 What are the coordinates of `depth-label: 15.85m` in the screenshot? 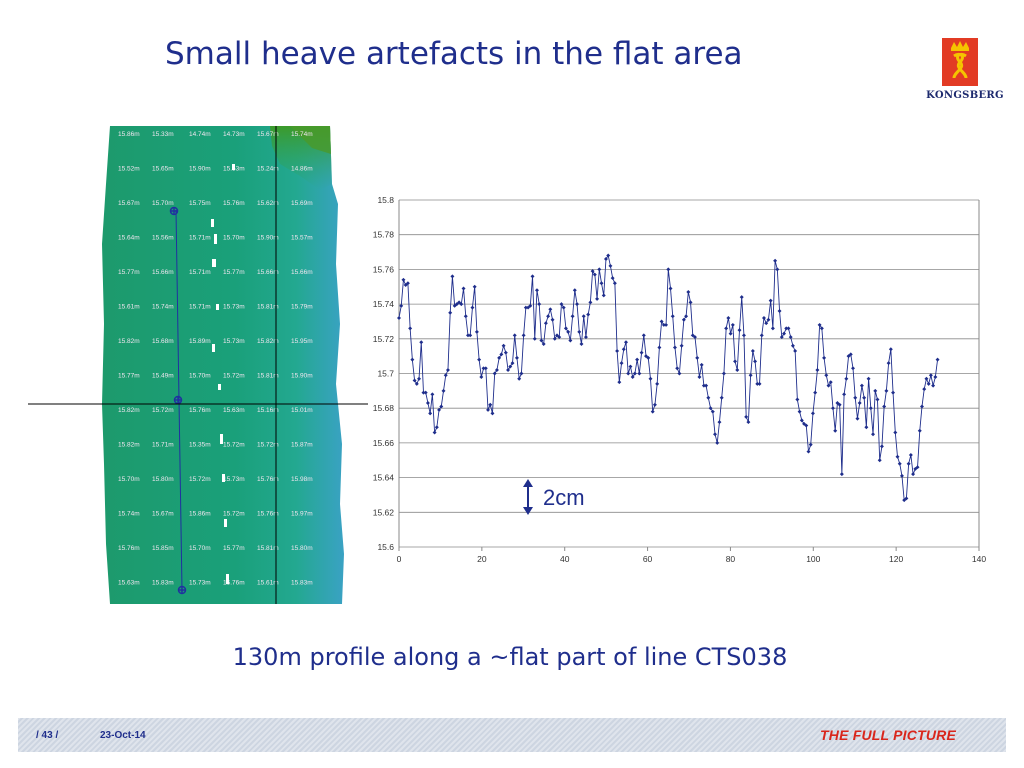 It's located at (163, 548).